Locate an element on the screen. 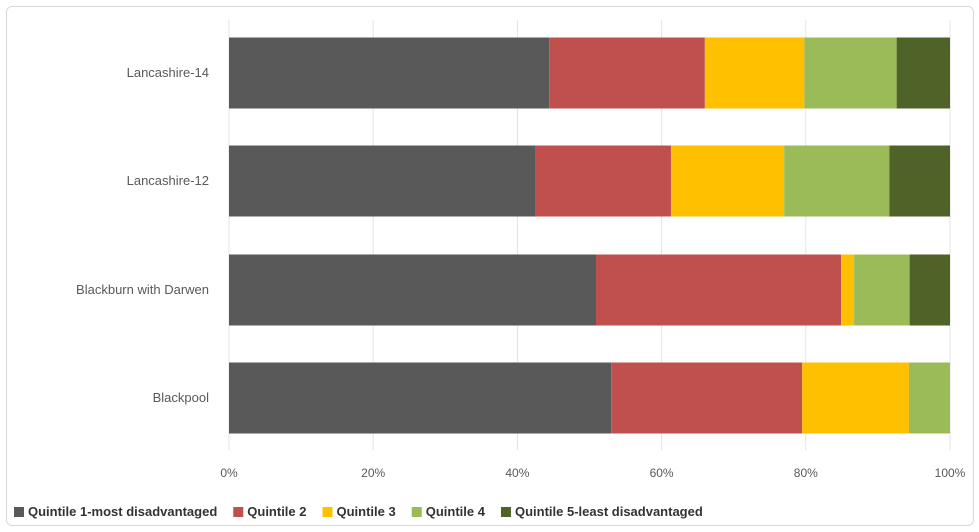 The width and height of the screenshot is (979, 532). x-tick-label: 0% is located at coordinates (229, 473).